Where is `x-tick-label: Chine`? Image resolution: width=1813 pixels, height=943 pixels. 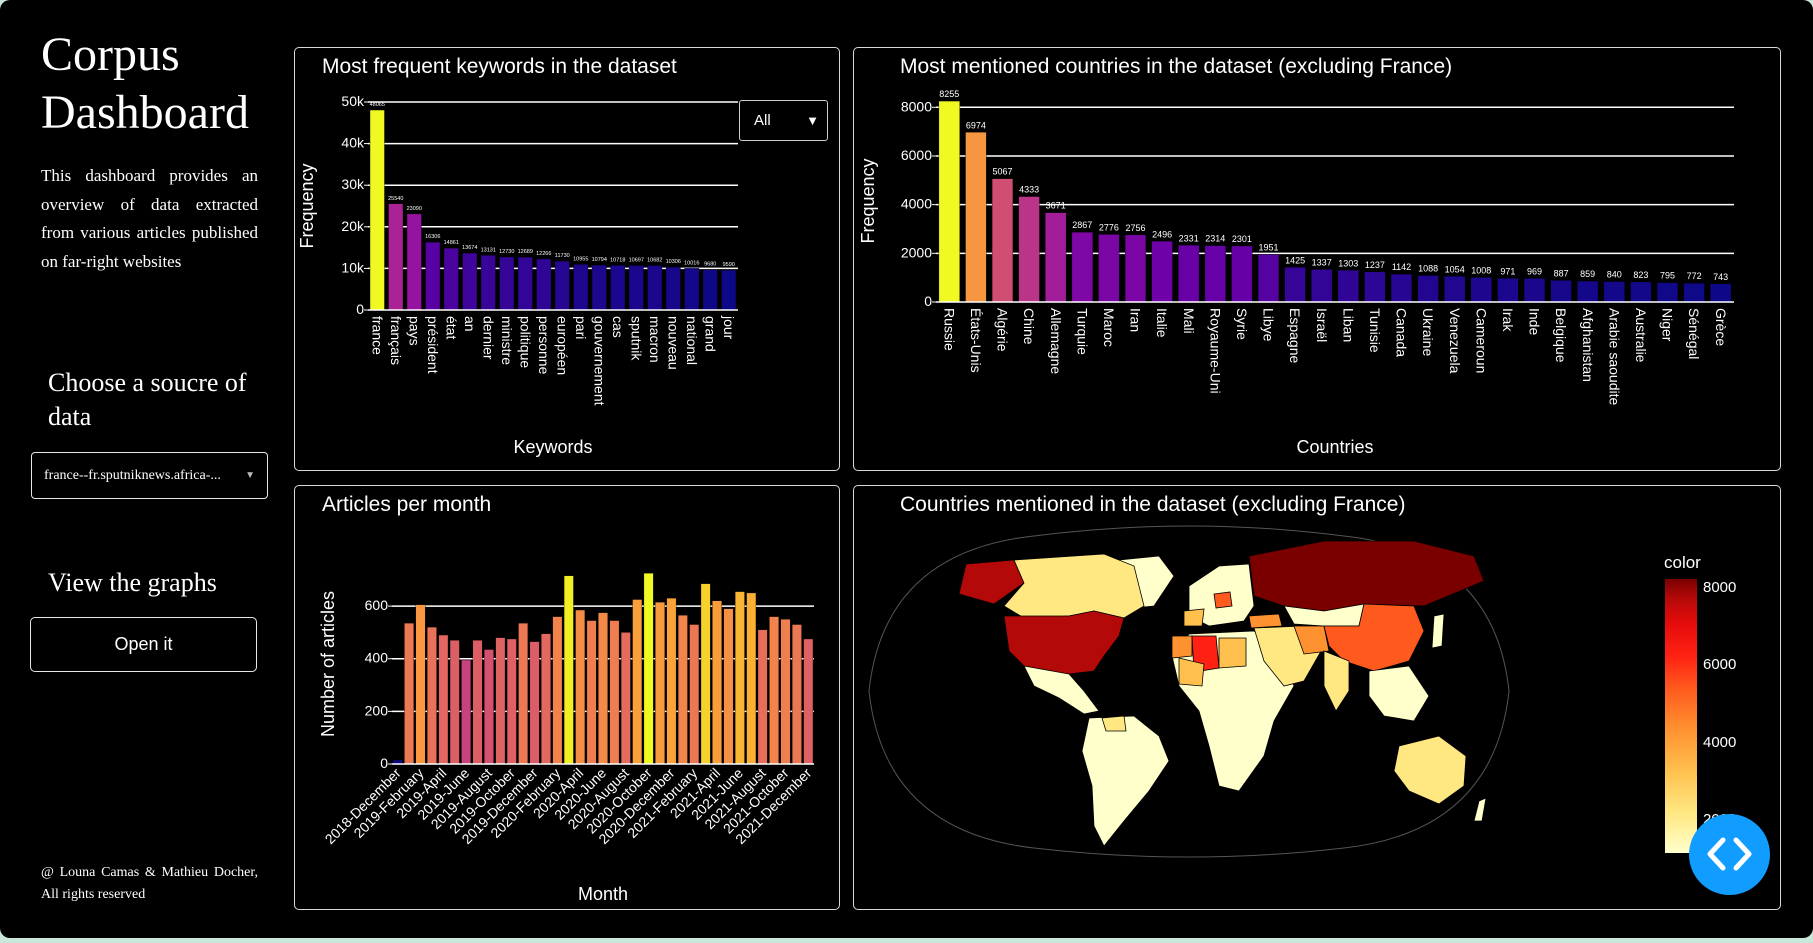 x-tick-label: Chine is located at coordinates (1029, 326).